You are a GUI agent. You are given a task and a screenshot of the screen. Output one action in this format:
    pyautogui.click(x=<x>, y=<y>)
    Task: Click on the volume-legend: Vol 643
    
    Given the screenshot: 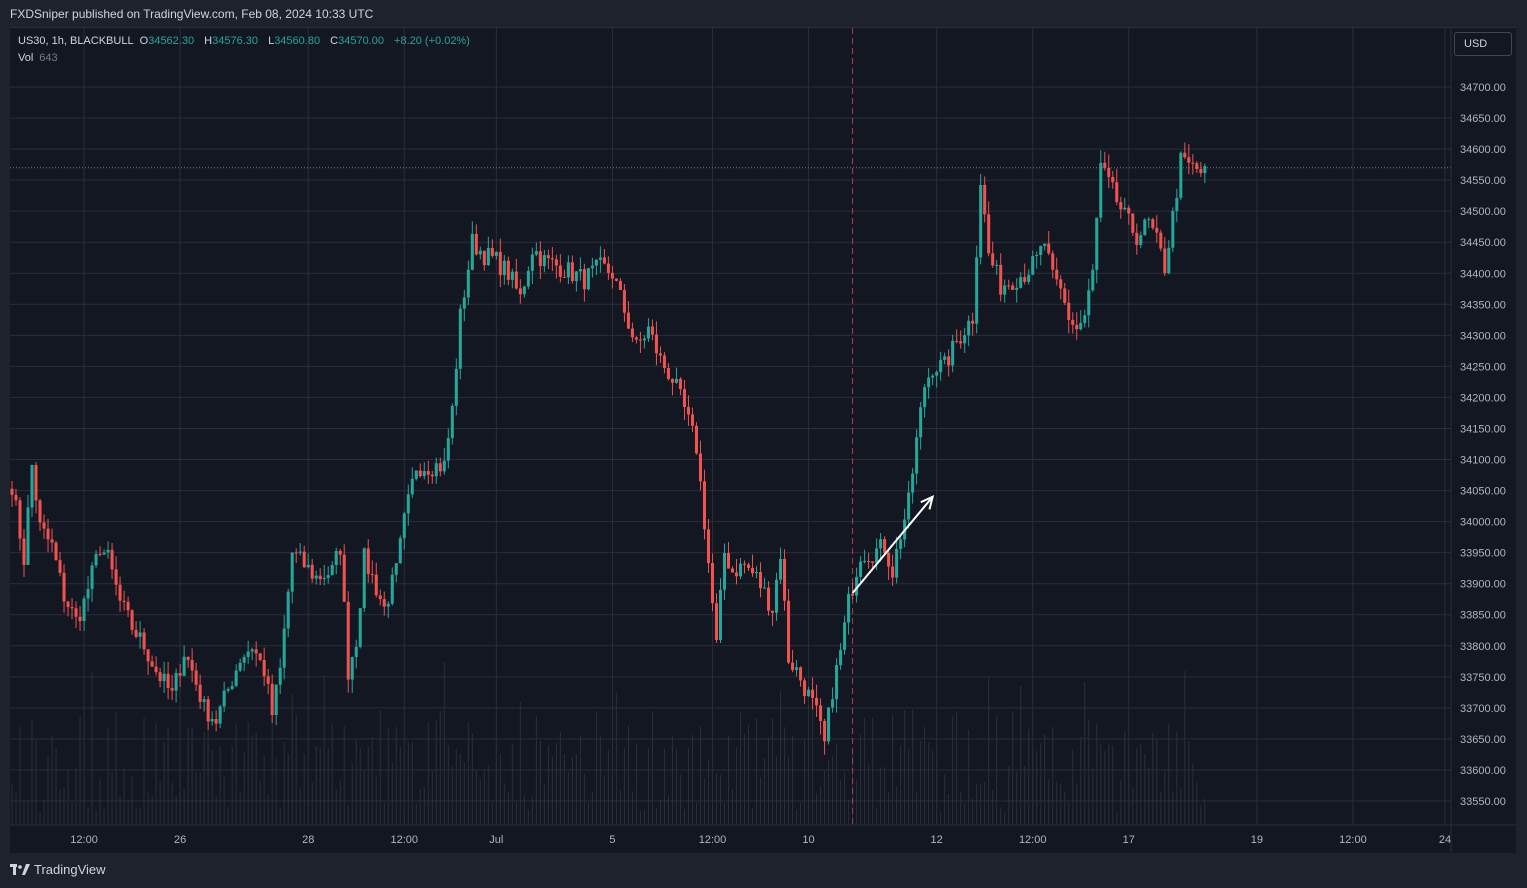 What is the action you would take?
    pyautogui.click(x=38, y=58)
    